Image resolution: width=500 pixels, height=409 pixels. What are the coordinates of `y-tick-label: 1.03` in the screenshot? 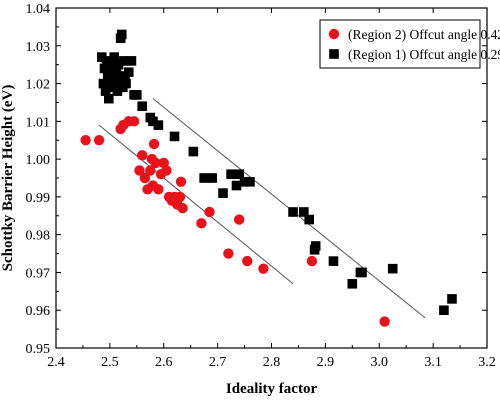 It's located at (38, 47).